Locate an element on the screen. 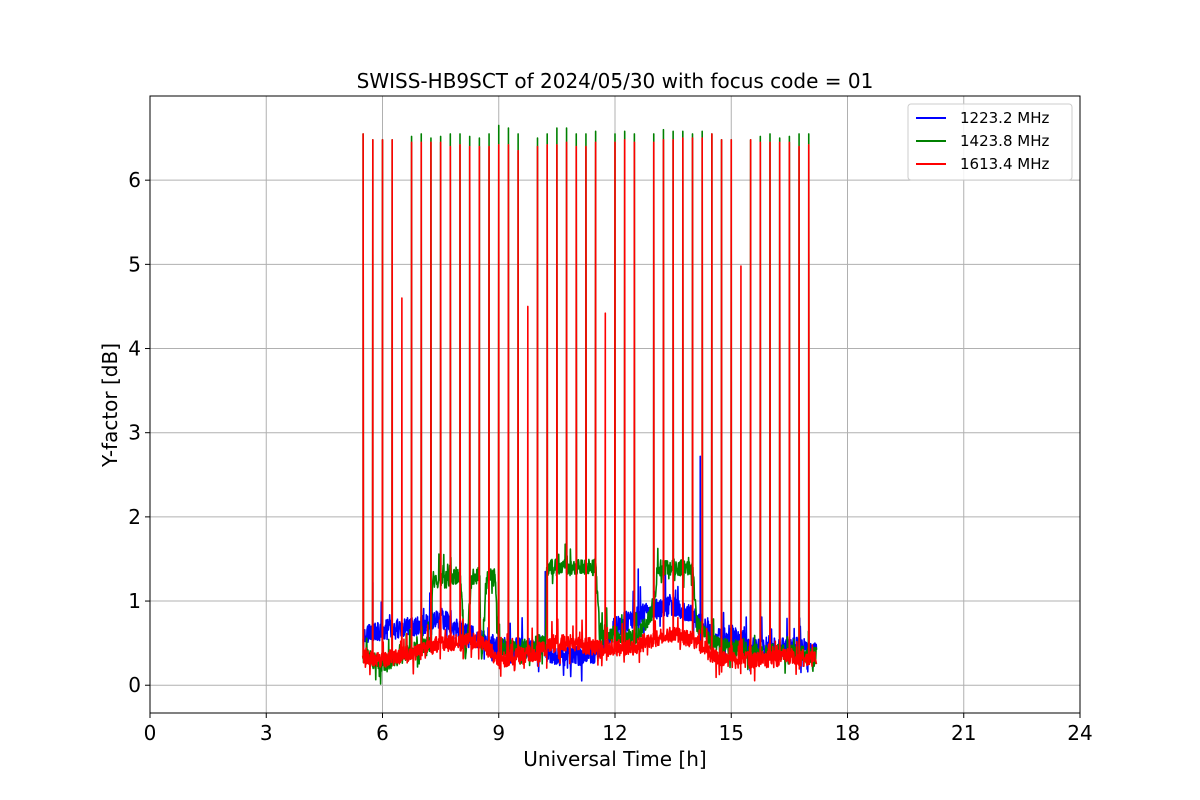 The width and height of the screenshot is (1200, 800). x-tick-label: 24 is located at coordinates (1079, 733).